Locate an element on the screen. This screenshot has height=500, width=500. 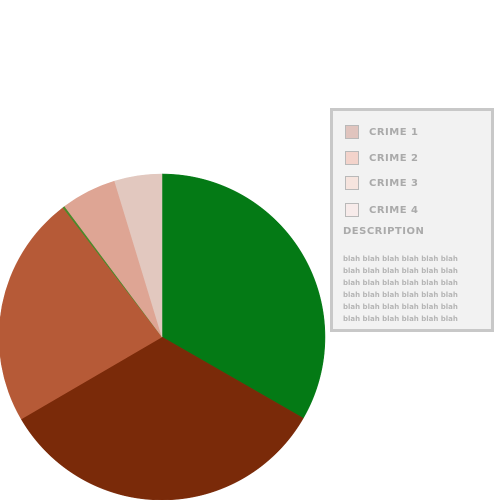
description-title: DESCRIPTION is located at coordinates (384, 231).